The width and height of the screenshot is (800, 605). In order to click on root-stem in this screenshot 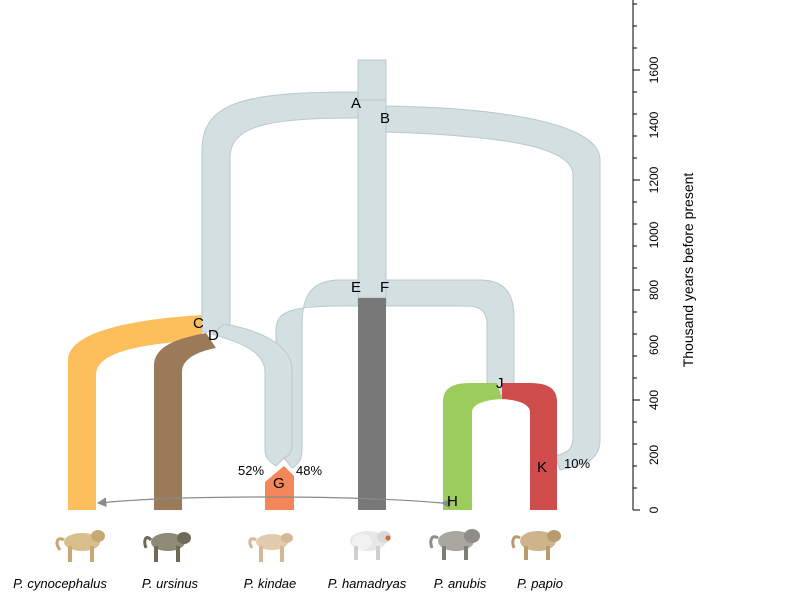, I will do `click(372, 80)`.